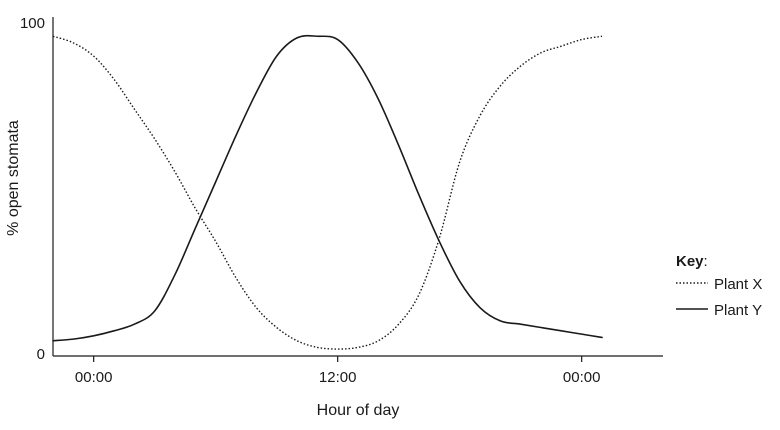 The height and width of the screenshot is (430, 780). I want to click on y-axis-title: % open stomata, so click(13, 178).